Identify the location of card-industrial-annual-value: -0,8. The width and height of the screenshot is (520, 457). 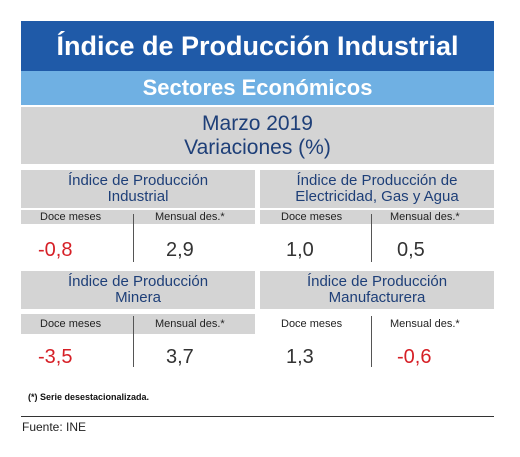
(55, 250).